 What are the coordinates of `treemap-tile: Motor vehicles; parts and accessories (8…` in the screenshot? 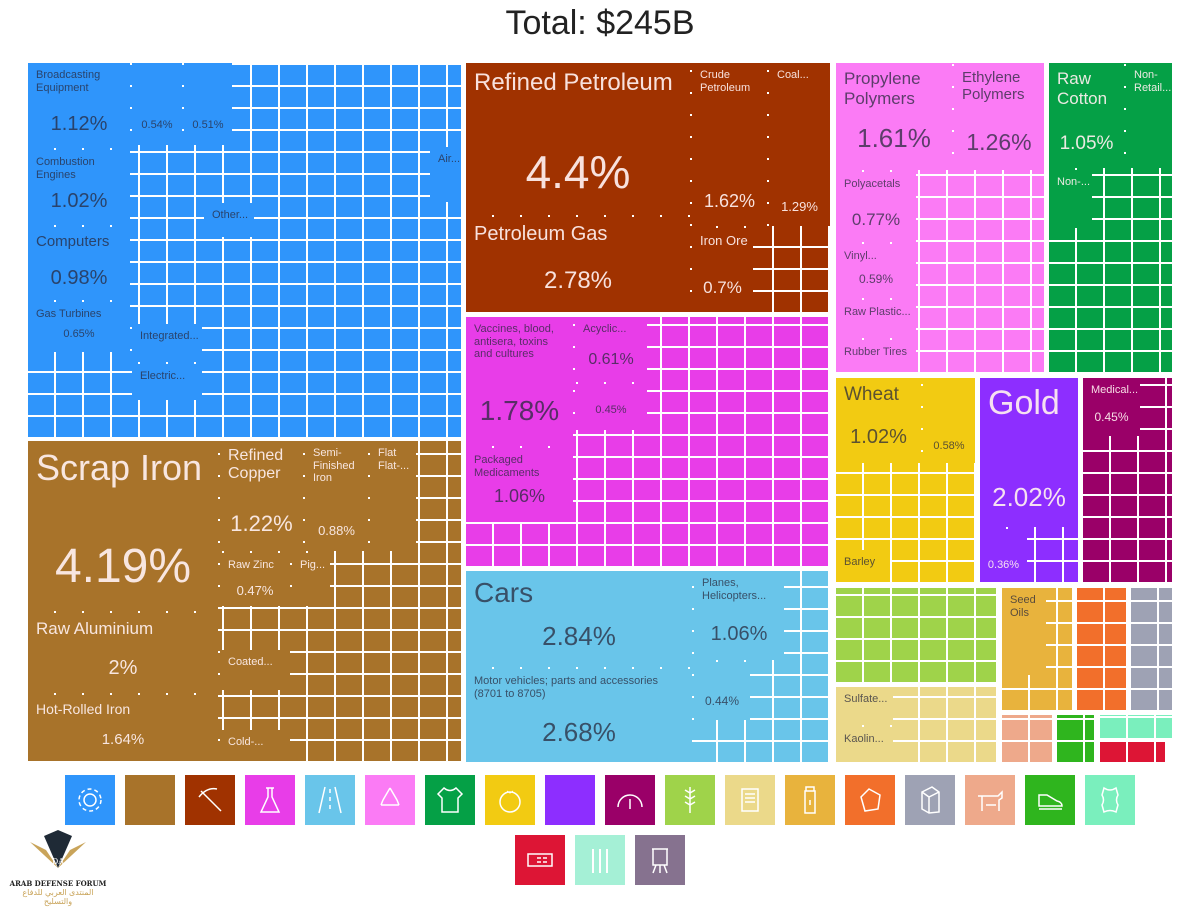 It's located at (579, 715).